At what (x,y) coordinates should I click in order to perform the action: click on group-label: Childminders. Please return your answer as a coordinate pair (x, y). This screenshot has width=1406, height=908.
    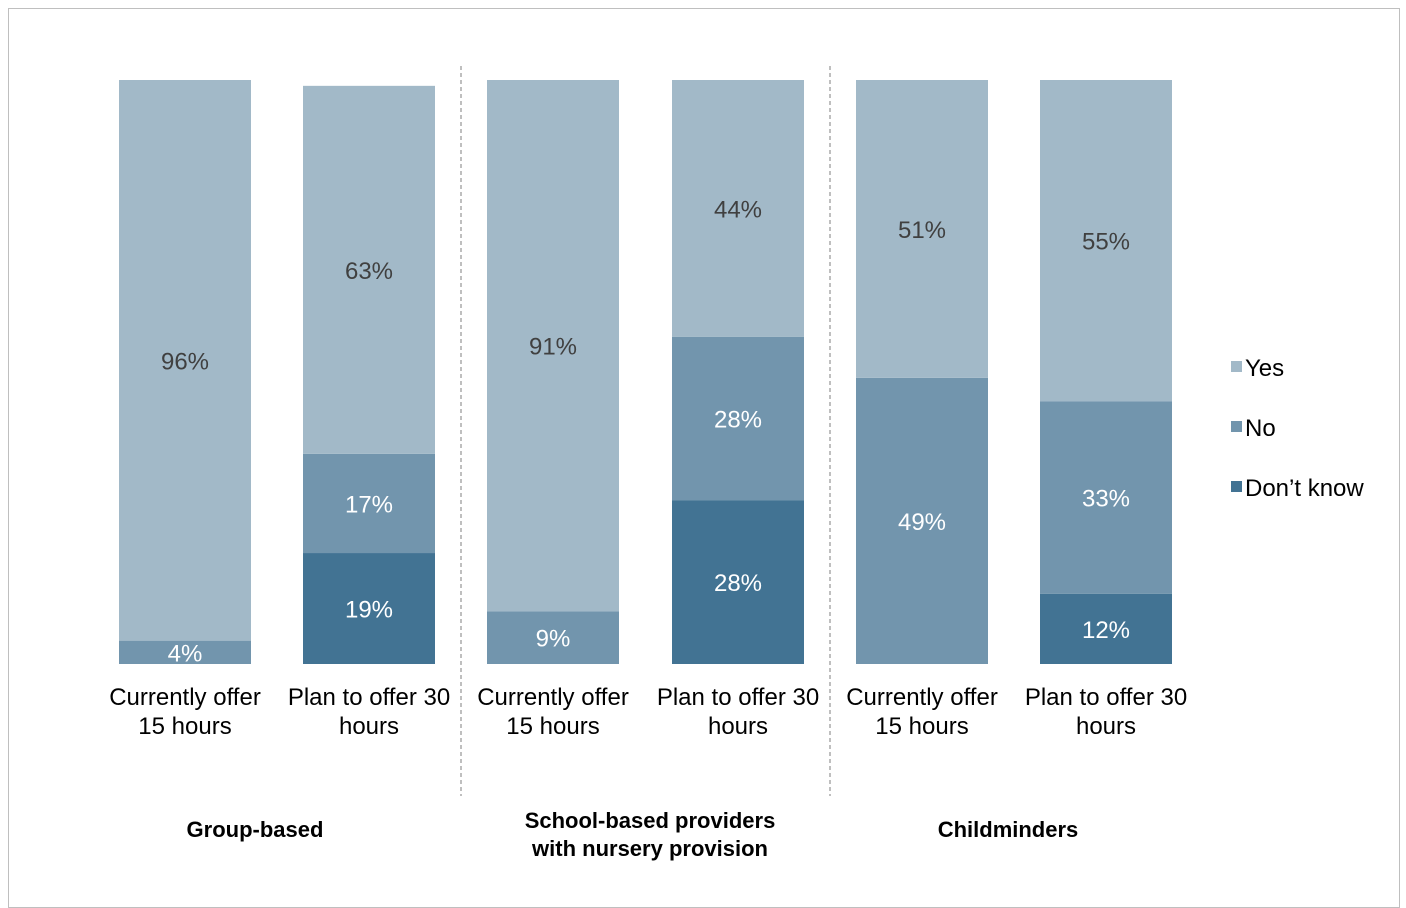
    Looking at the image, I should click on (1008, 829).